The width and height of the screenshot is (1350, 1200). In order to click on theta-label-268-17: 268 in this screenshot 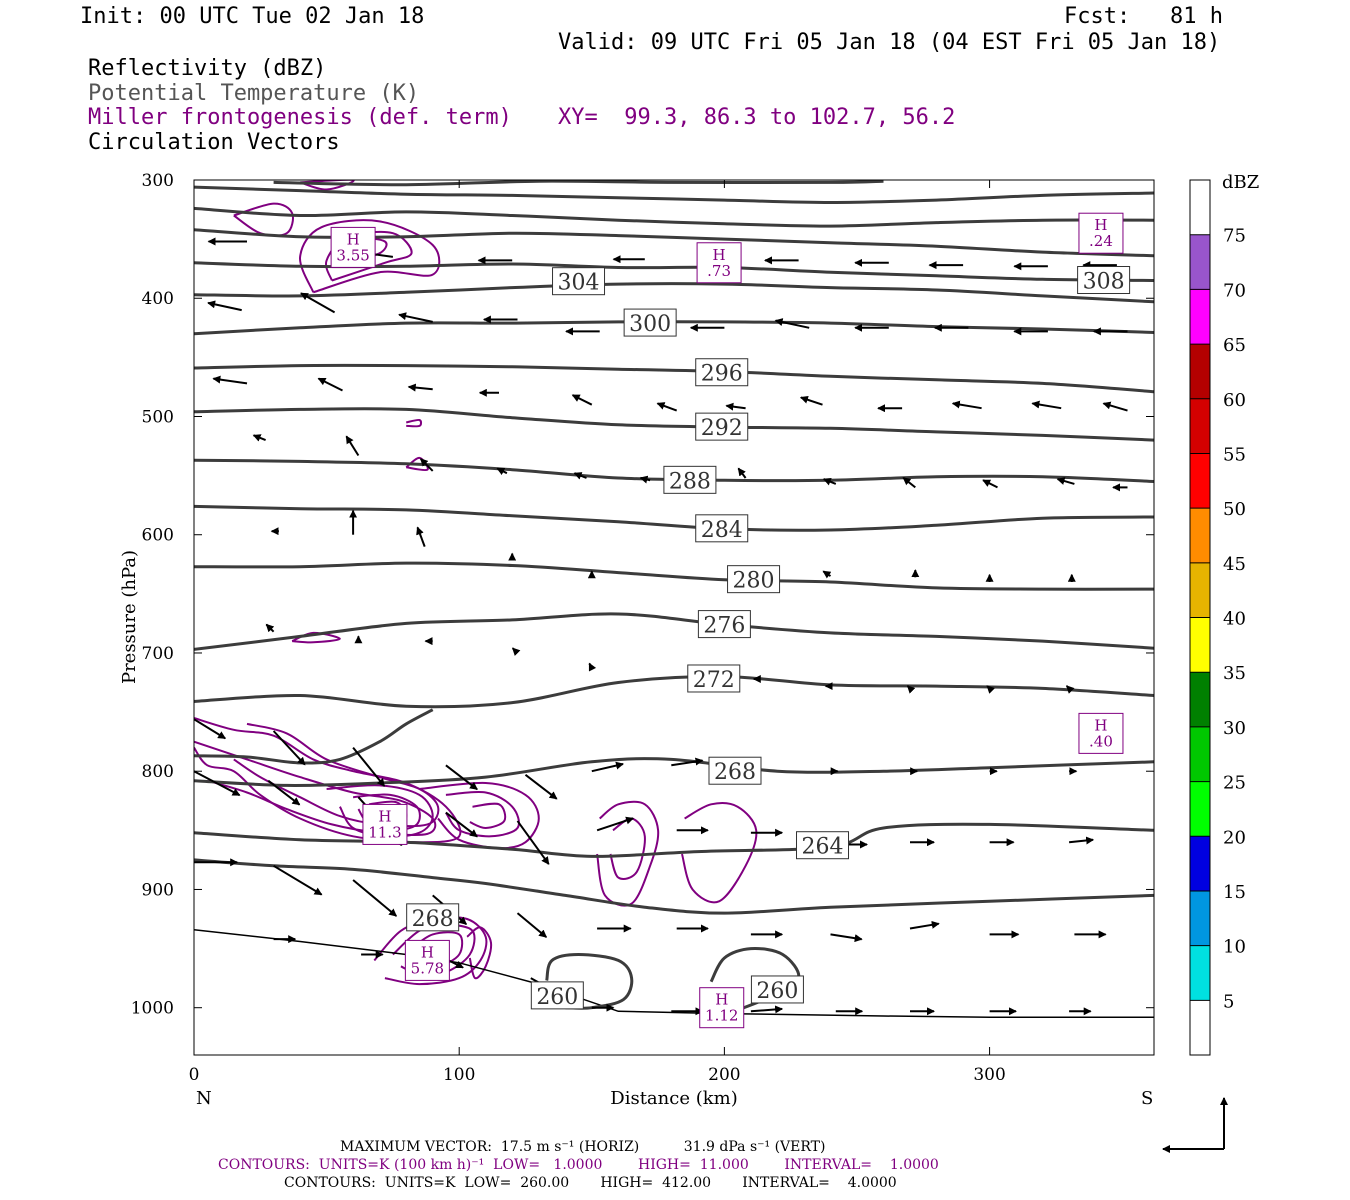, I will do `click(433, 917)`.